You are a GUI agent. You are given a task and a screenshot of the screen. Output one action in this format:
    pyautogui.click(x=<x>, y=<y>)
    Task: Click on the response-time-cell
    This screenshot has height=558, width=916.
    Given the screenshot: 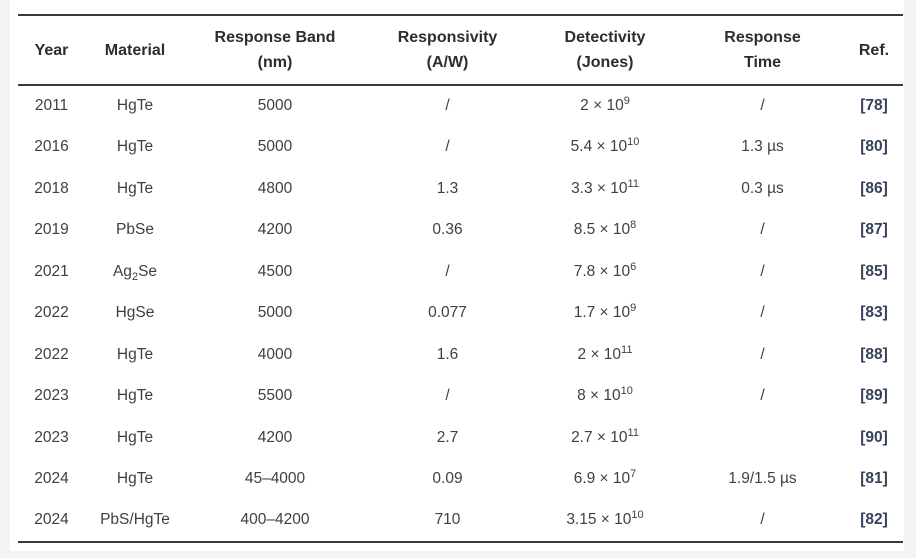 What is the action you would take?
    pyautogui.click(x=762, y=438)
    